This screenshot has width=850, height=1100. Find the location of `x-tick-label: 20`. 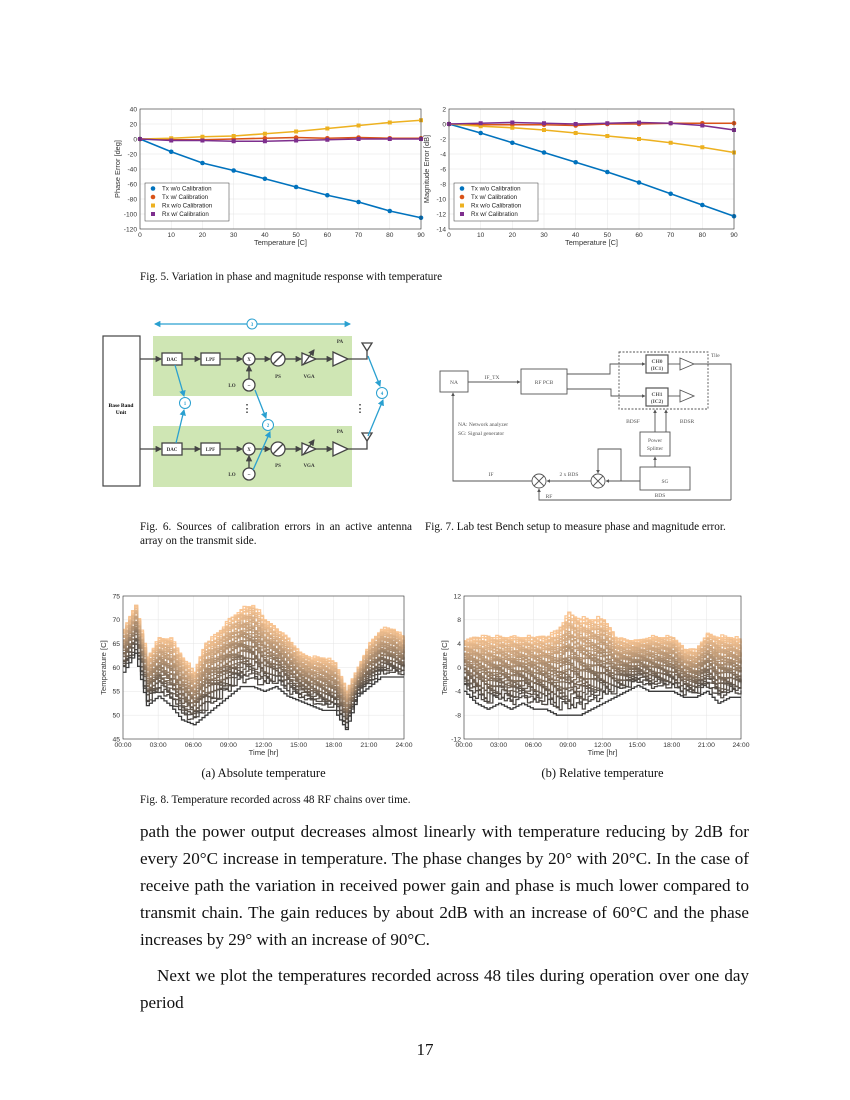

x-tick-label: 20 is located at coordinates (203, 235).